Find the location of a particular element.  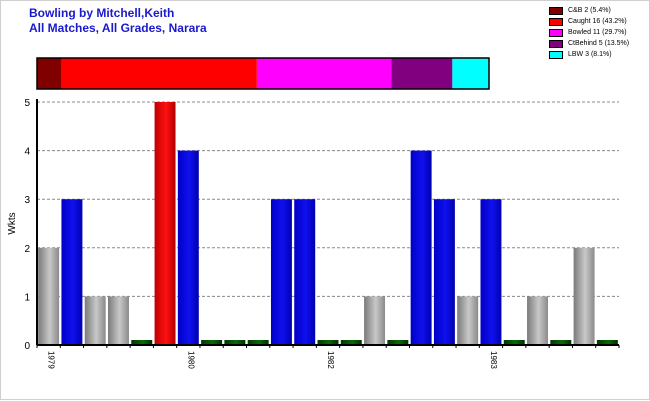

legend-item: LBW 3 (8.1%) is located at coordinates (589, 54).